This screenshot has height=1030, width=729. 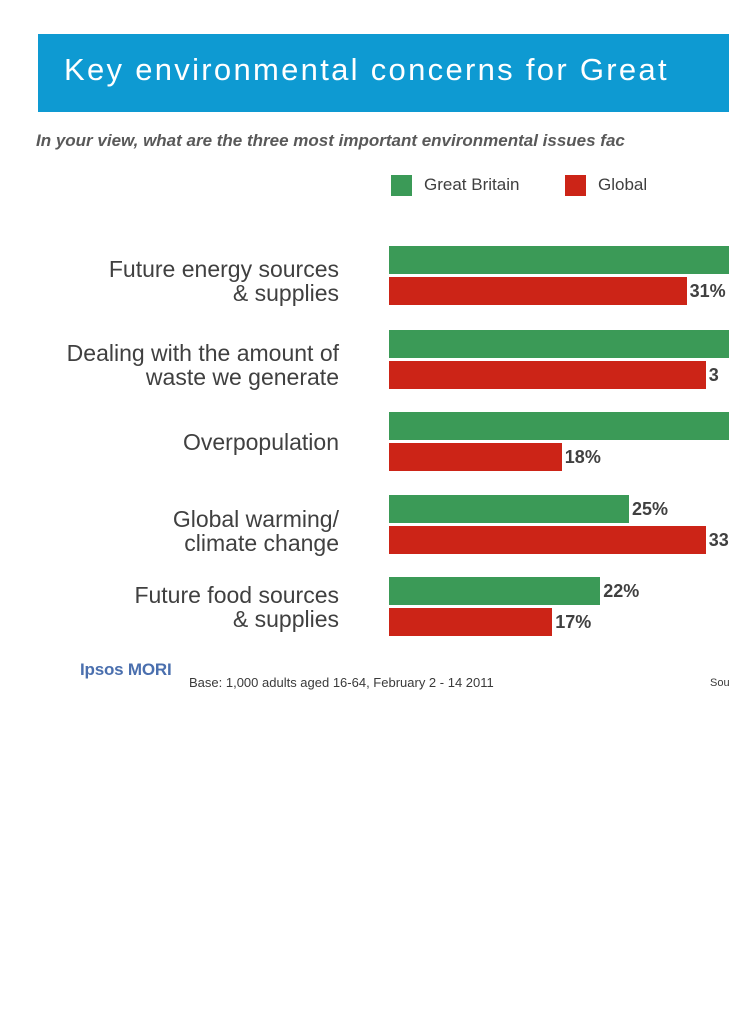 I want to click on category-label-food: Future food sources & supplies, so click(x=236, y=607).